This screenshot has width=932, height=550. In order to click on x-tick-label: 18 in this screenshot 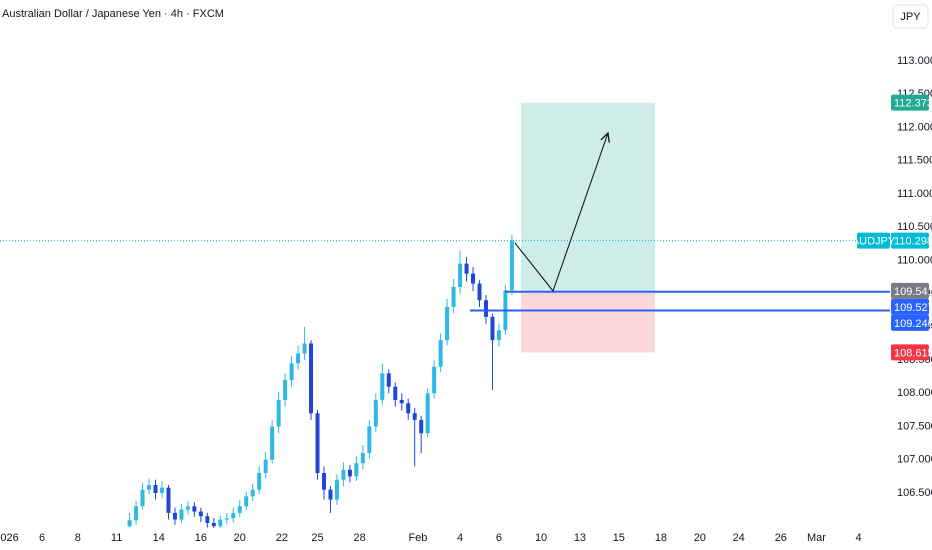, I will do `click(661, 538)`.